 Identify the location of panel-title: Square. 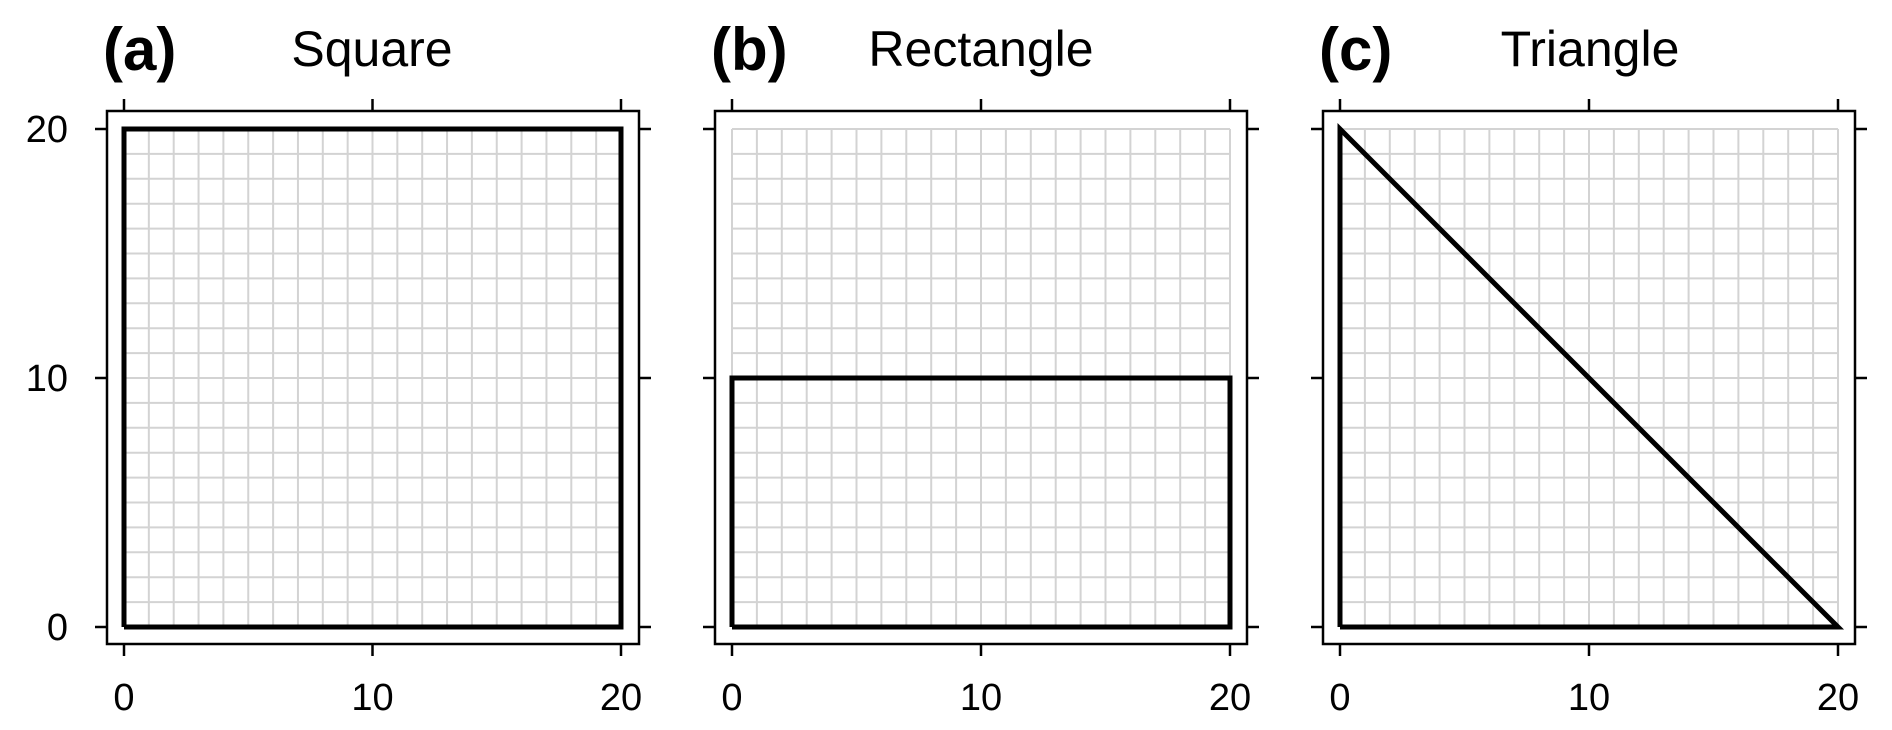
(371, 49).